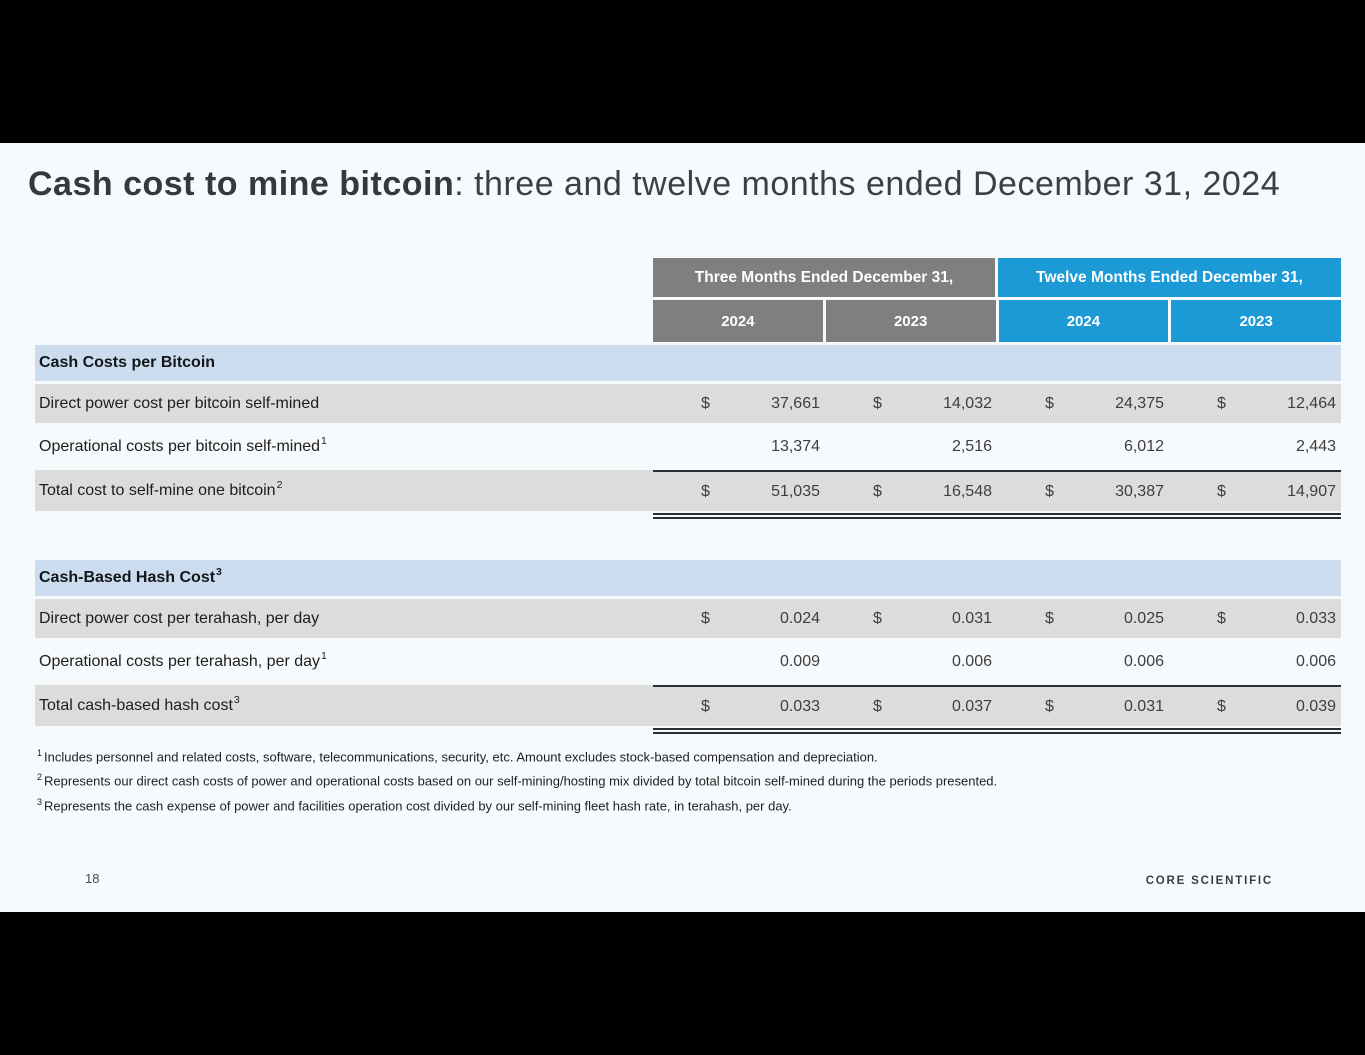 This screenshot has width=1365, height=1055. What do you see at coordinates (824, 277) in the screenshot?
I see `col-group-three-months: Three Months Ended December 31,` at bounding box center [824, 277].